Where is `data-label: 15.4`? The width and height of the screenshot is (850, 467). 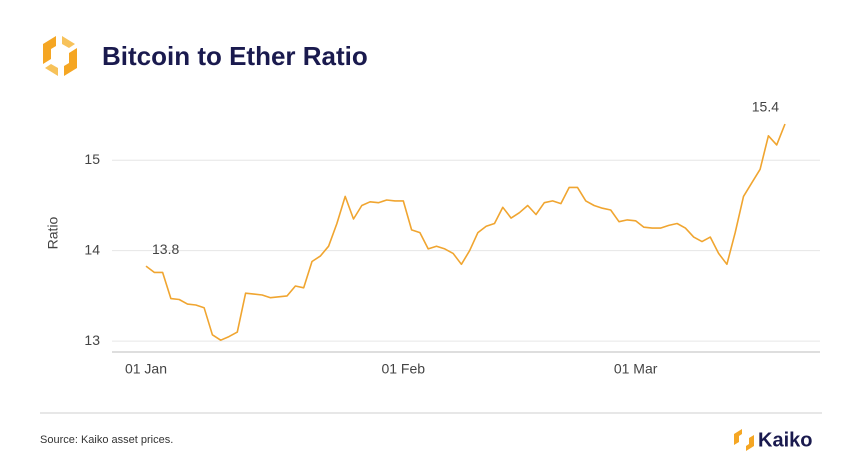 data-label: 15.4 is located at coordinates (765, 107).